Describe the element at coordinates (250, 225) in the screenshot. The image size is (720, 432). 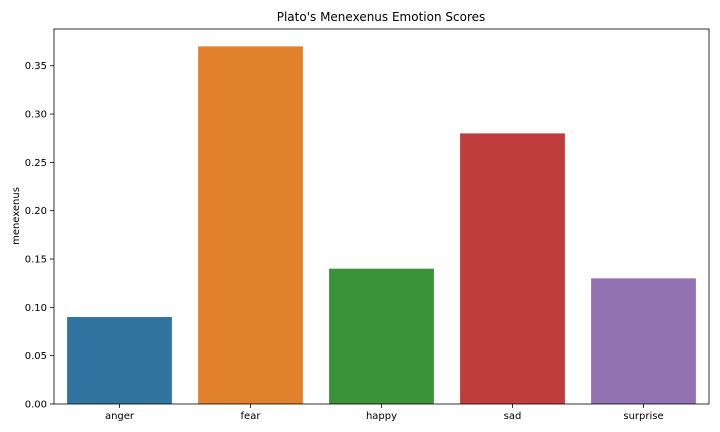
I see `bar-fear` at that location.